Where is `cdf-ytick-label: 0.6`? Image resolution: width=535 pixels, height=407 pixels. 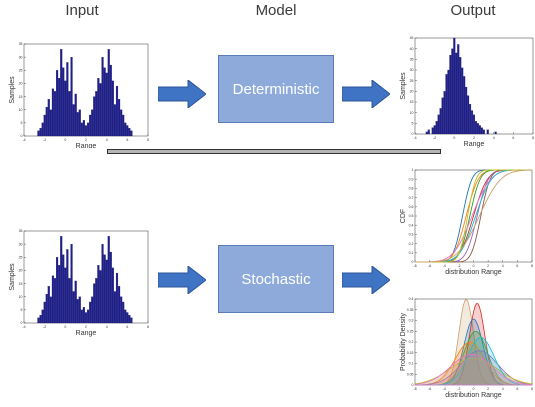 cdf-ytick-label: 0.6 is located at coordinates (411, 207).